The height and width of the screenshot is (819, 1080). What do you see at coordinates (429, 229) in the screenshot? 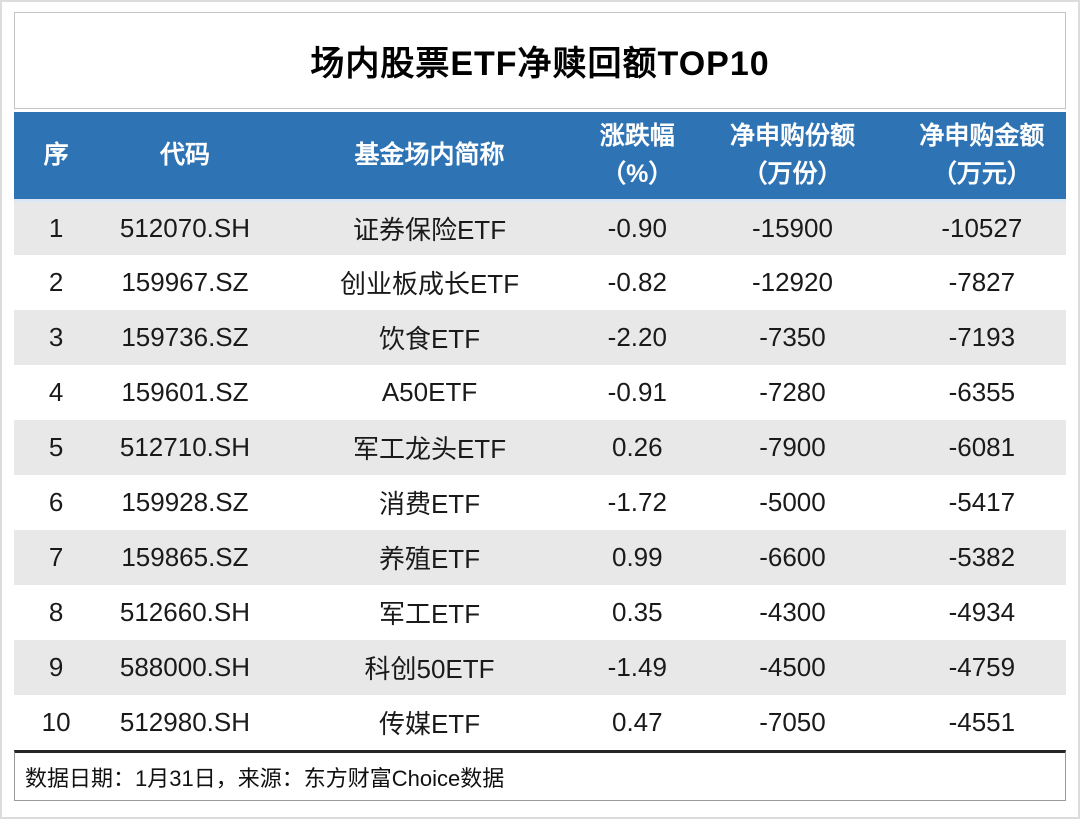
I see `cell-name: 证券保险ETF` at bounding box center [429, 229].